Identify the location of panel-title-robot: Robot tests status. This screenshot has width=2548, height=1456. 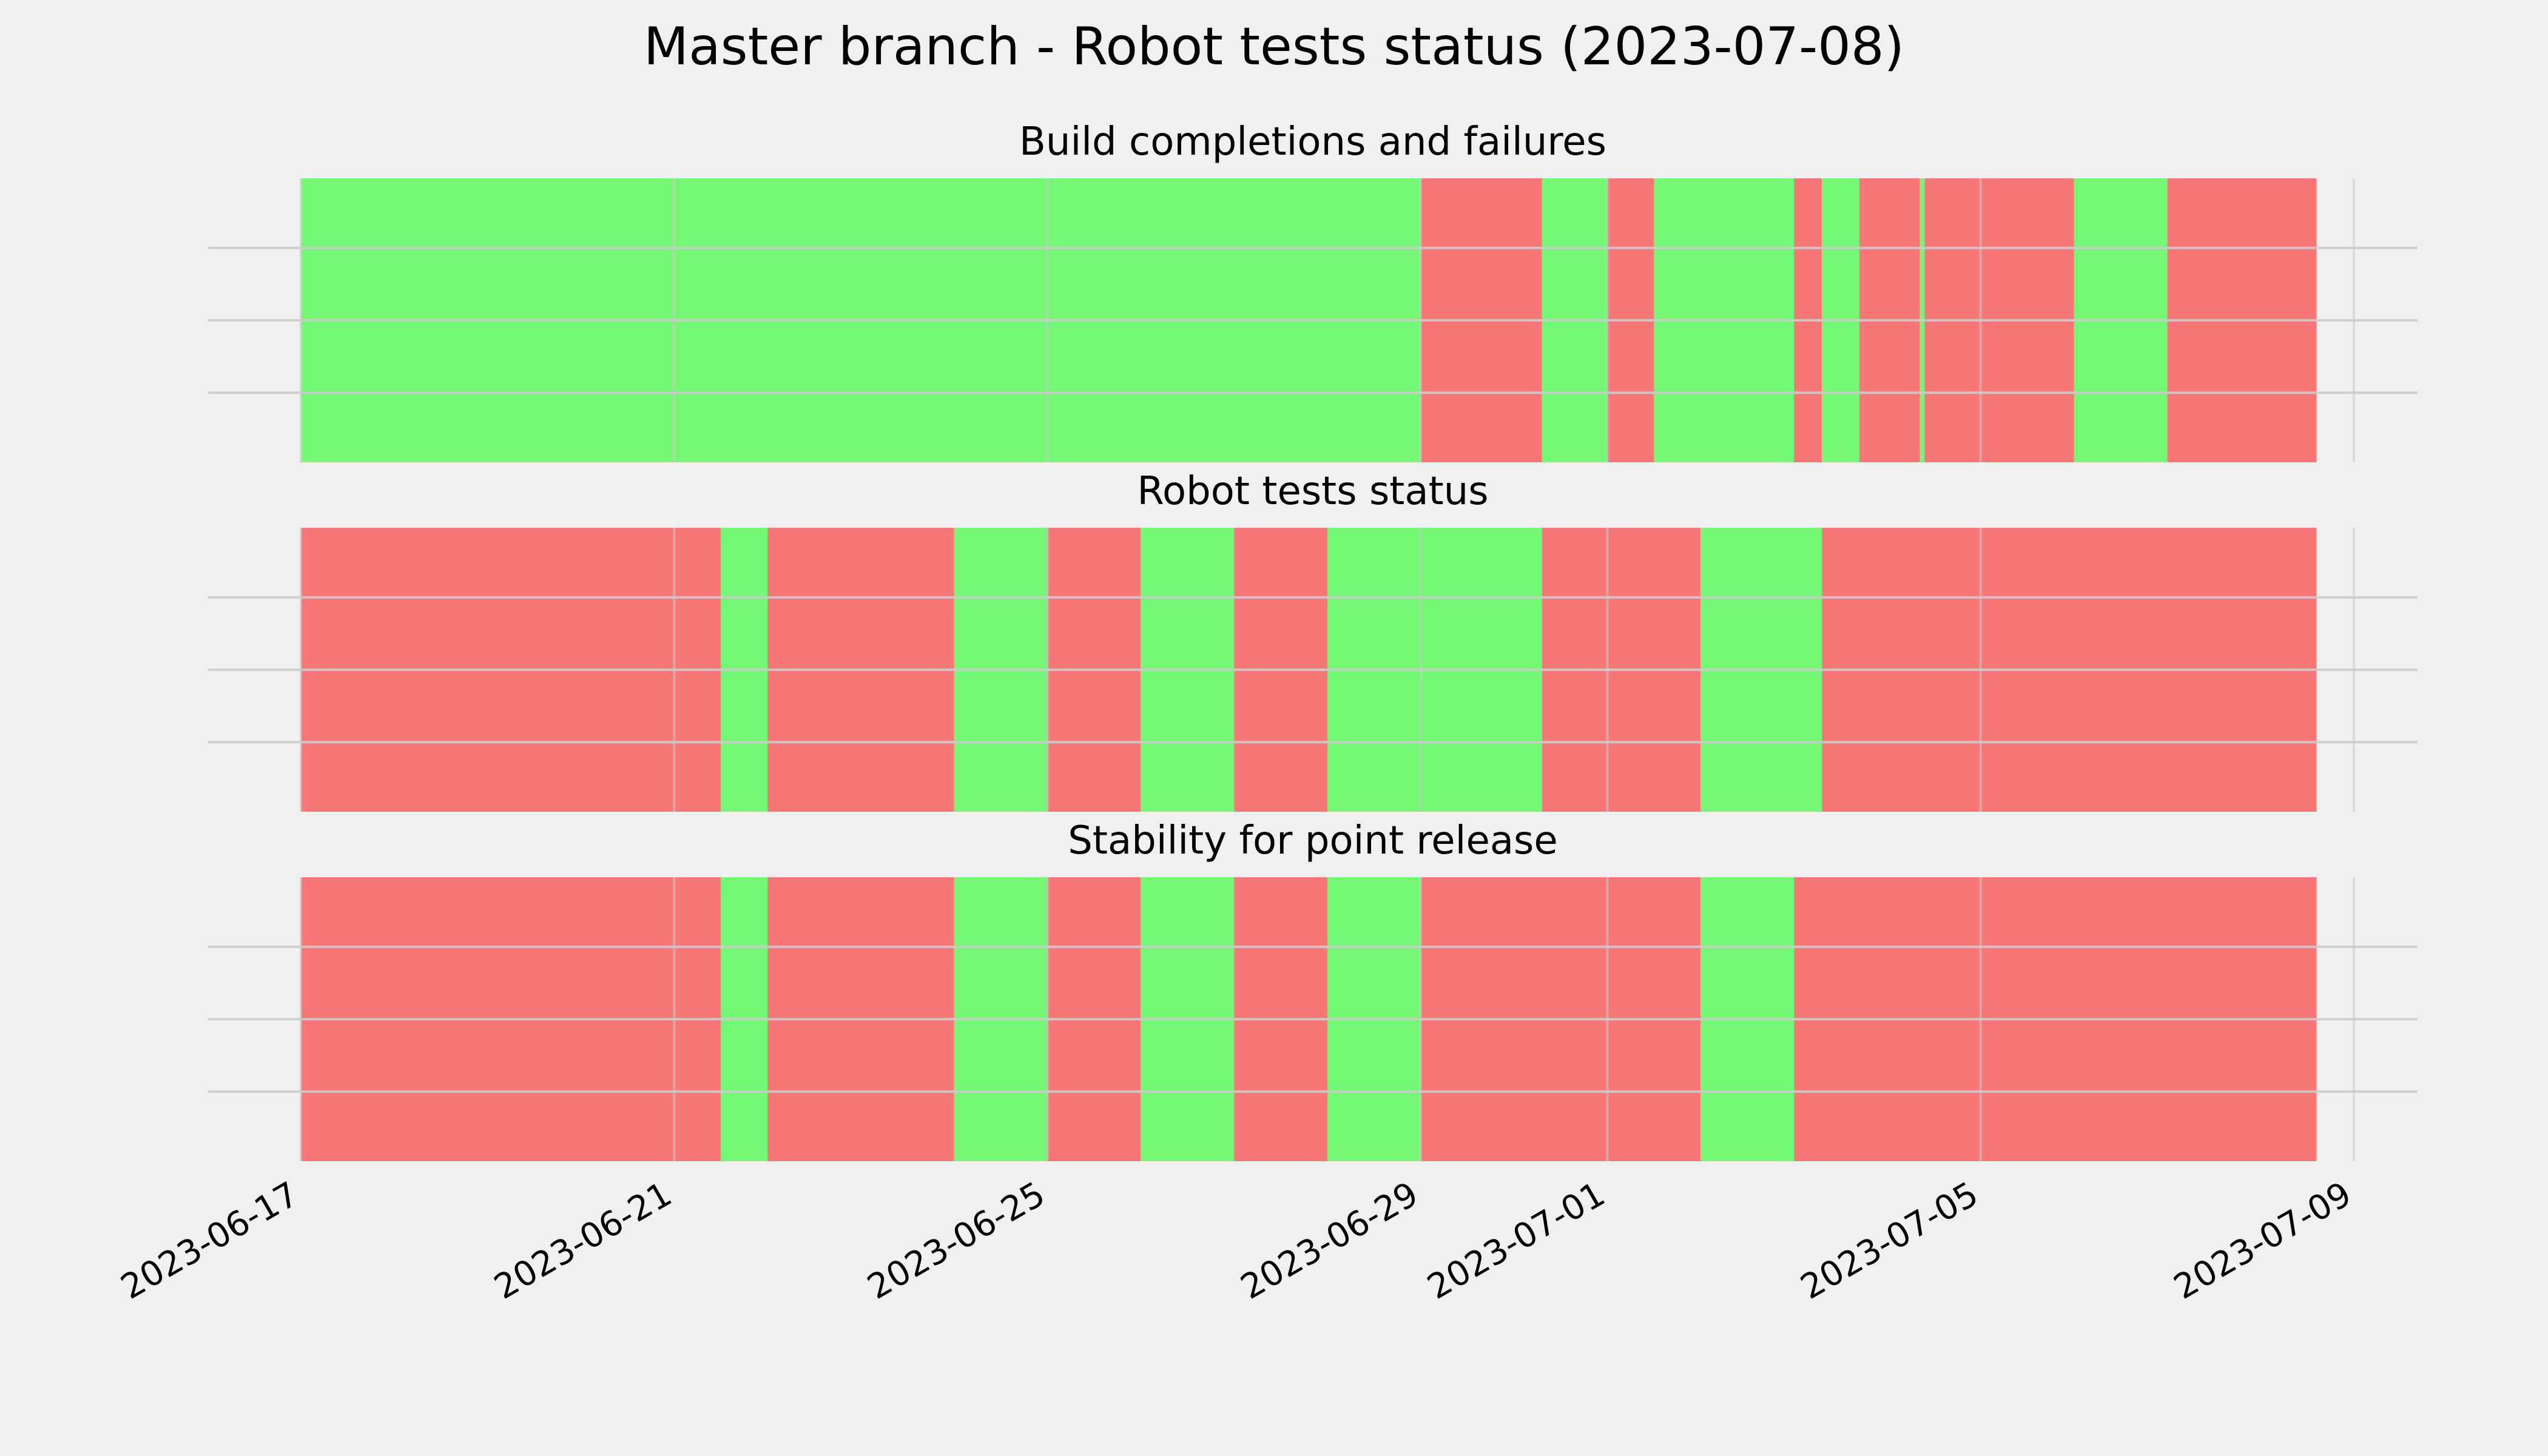
(1312, 491).